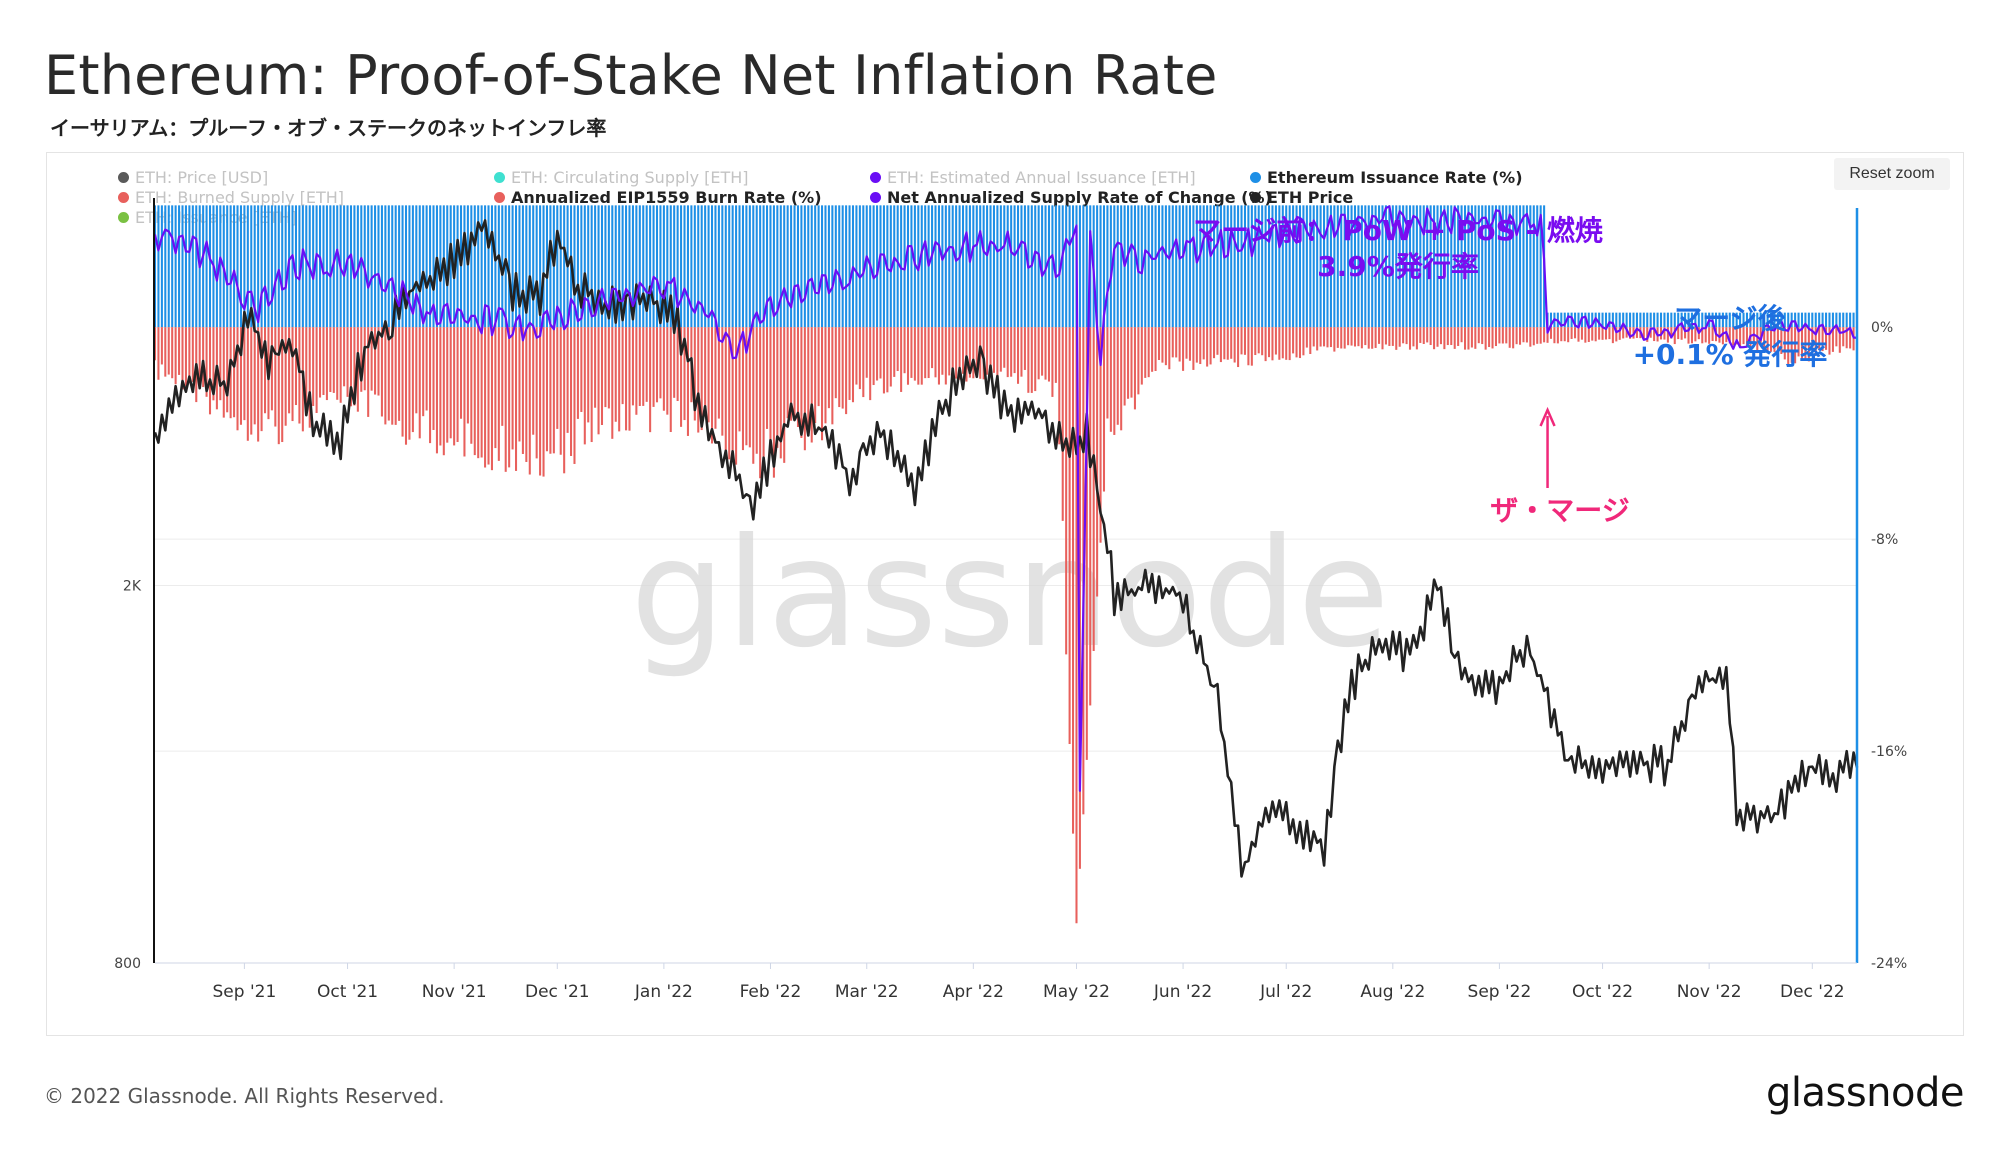  What do you see at coordinates (658, 197) in the screenshot?
I see `legend-item: Annualized EIP1559 Burn Rate (%)` at bounding box center [658, 197].